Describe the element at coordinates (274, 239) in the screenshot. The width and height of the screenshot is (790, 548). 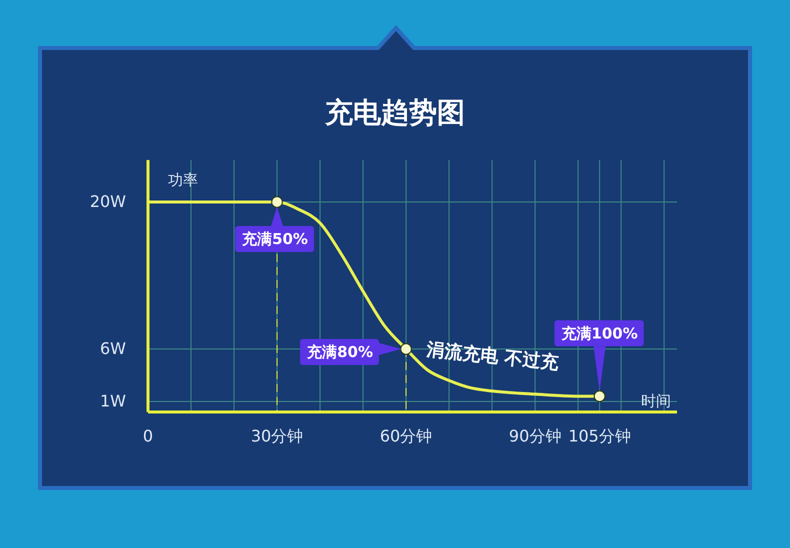
I see `annotation: 充满50%` at that location.